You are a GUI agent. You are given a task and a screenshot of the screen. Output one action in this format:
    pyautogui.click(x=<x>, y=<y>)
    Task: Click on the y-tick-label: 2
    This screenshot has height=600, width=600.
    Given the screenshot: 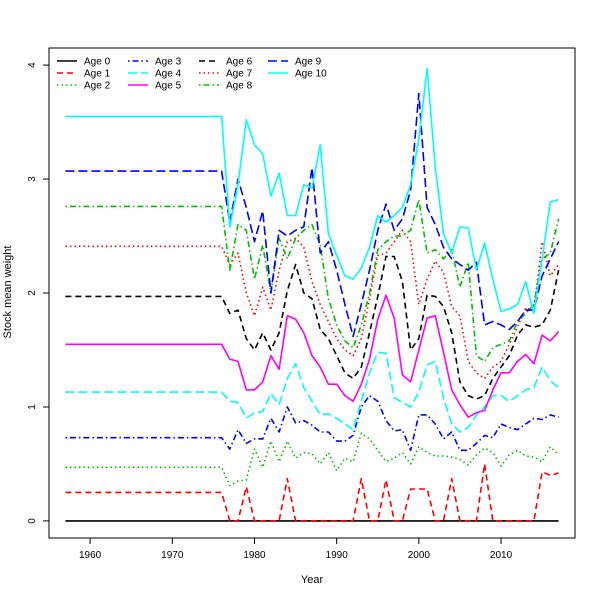 What is the action you would take?
    pyautogui.click(x=32, y=293)
    